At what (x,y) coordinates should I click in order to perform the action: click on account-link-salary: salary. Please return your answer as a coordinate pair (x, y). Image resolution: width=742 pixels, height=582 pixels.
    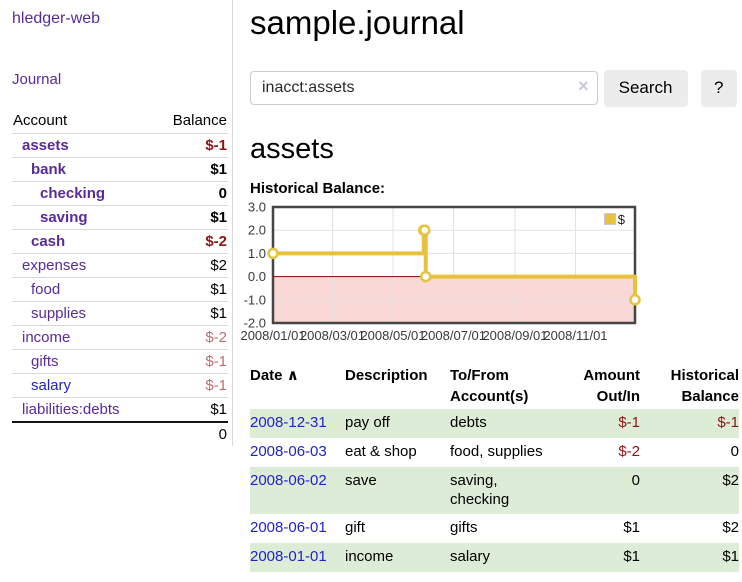
    Looking at the image, I should click on (51, 385).